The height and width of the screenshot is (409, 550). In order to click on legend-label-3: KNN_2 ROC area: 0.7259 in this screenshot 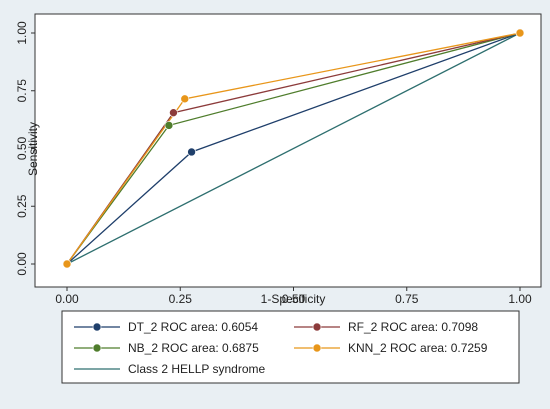, I will do `click(418, 348)`.